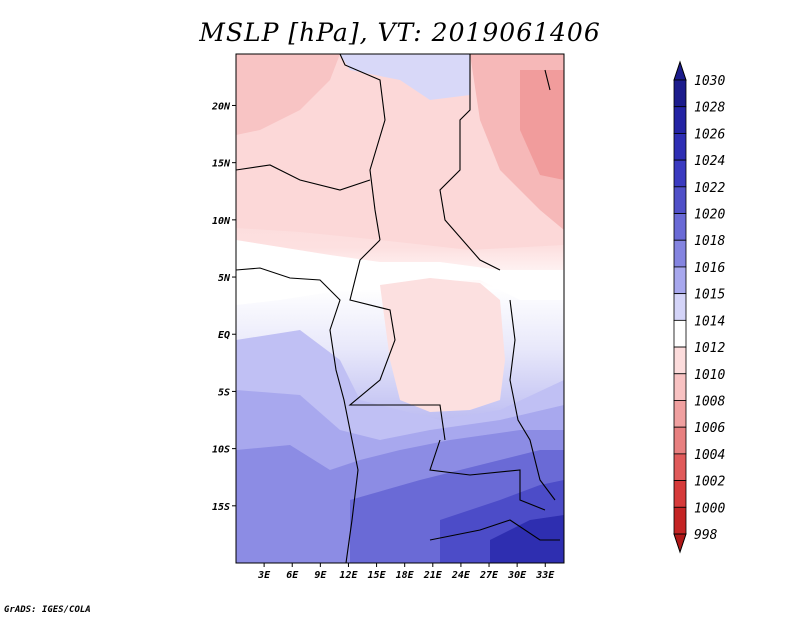 The height and width of the screenshot is (618, 800). I want to click on lat-tick-label: 10N, so click(221, 221).